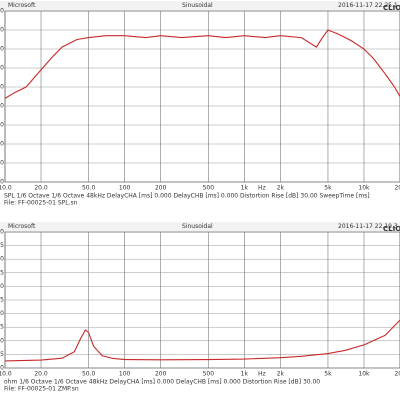 The height and width of the screenshot is (400, 400). I want to click on header-right: 2016-11-17 22.25.1, so click(368, 5).